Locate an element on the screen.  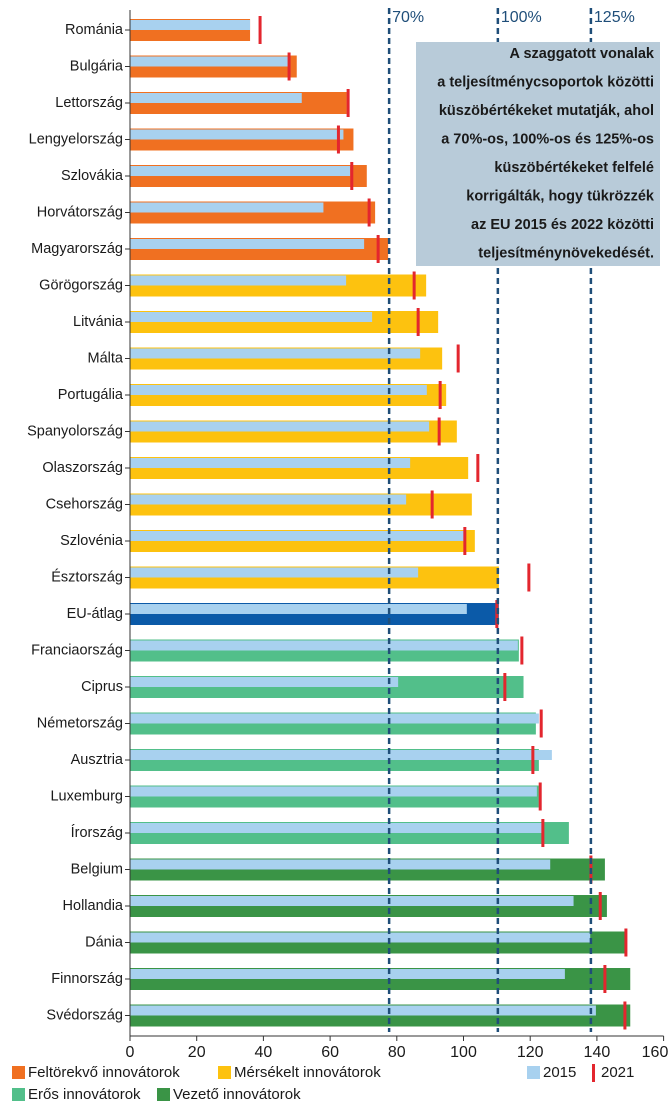
category-label: Lengyelország is located at coordinates (76, 139).